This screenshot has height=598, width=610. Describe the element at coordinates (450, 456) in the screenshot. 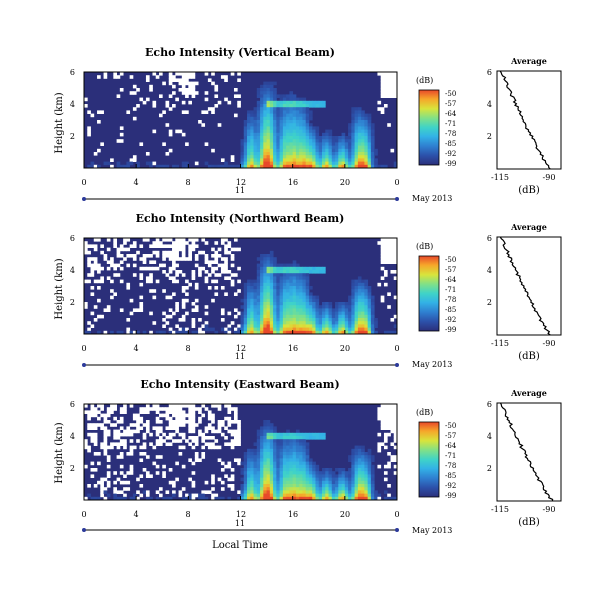

I see `colorbar-tick: -71` at that location.